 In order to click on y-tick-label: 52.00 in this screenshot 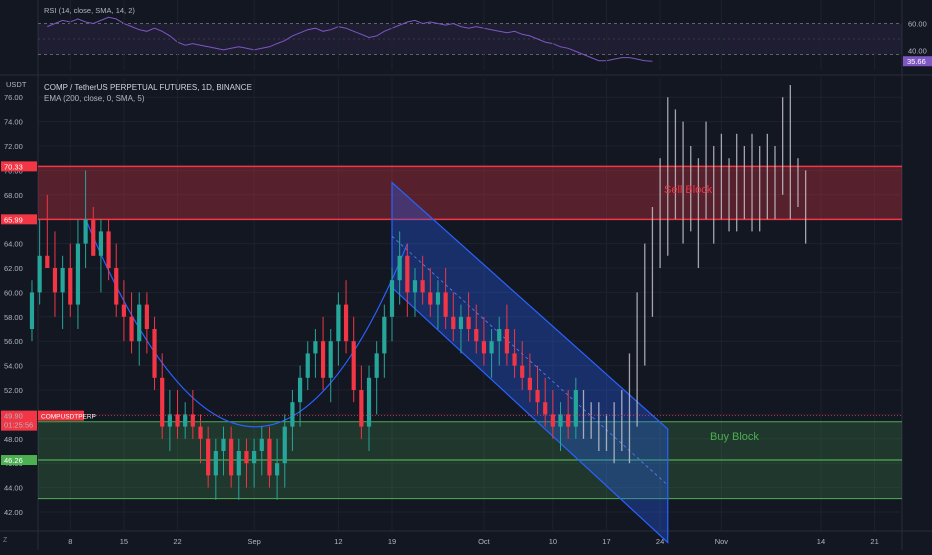, I will do `click(13, 390)`.